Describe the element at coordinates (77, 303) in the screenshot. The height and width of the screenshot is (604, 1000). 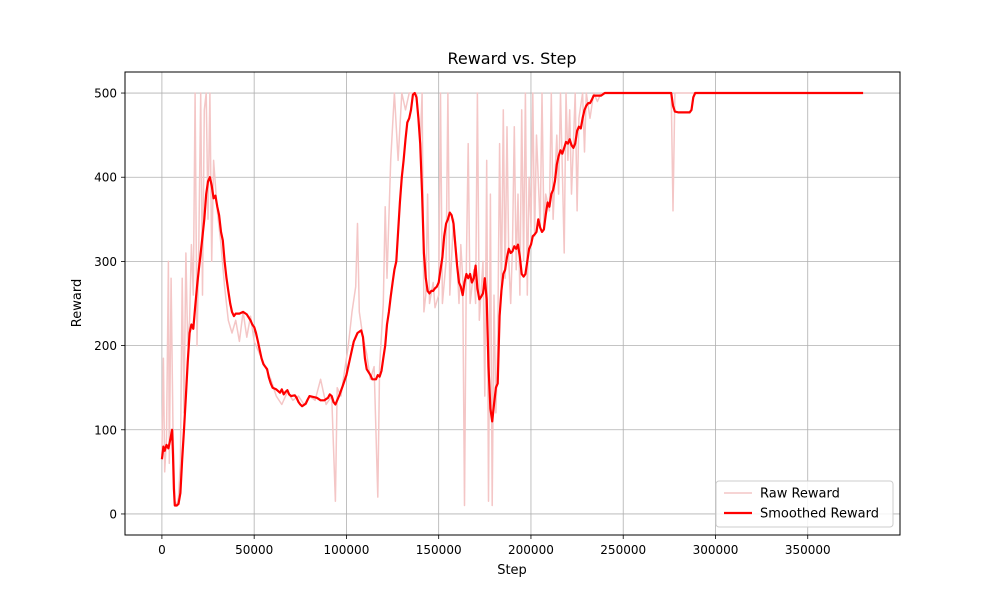
I see `y-axis-label: Reward` at that location.